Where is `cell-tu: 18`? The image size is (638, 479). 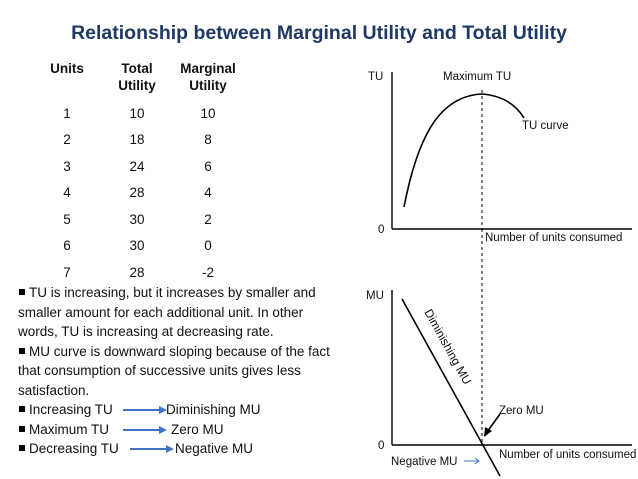 cell-tu: 18 is located at coordinates (137, 140).